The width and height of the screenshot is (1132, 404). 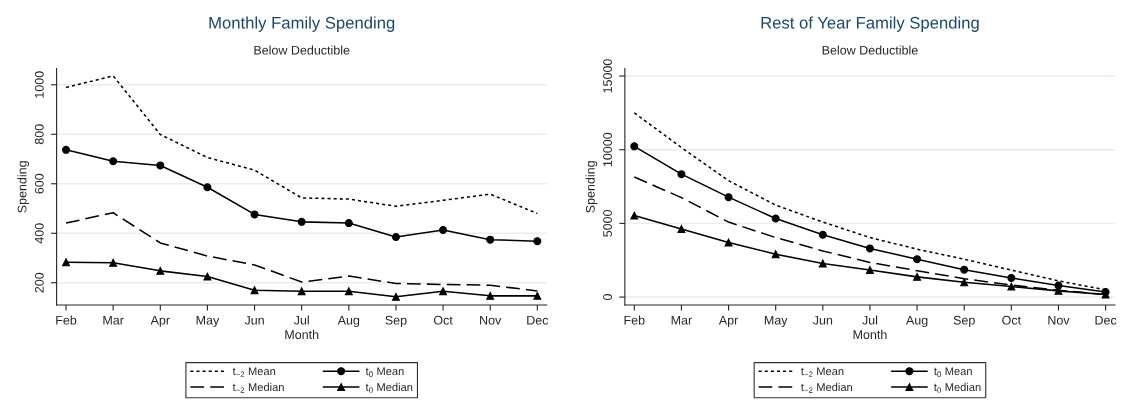 I want to click on y-tick-label: 600, so click(x=39, y=183).